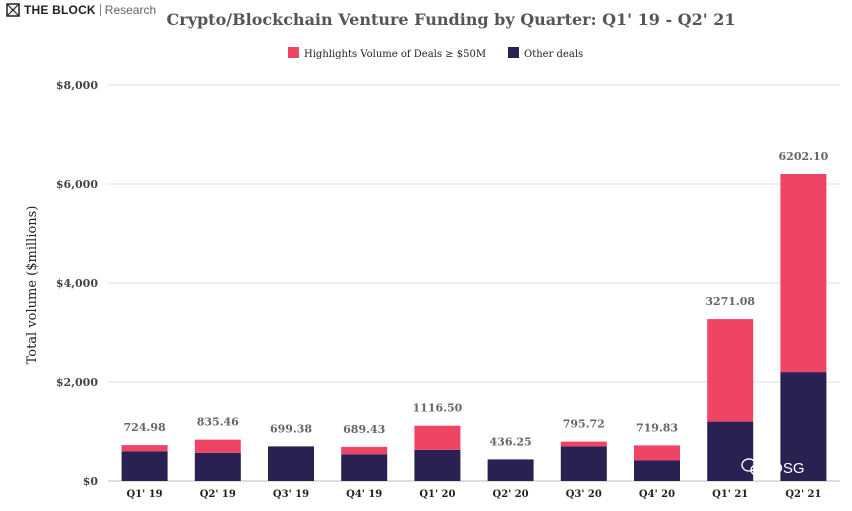  What do you see at coordinates (438, 408) in the screenshot?
I see `bar-total-label: 1116.50` at bounding box center [438, 408].